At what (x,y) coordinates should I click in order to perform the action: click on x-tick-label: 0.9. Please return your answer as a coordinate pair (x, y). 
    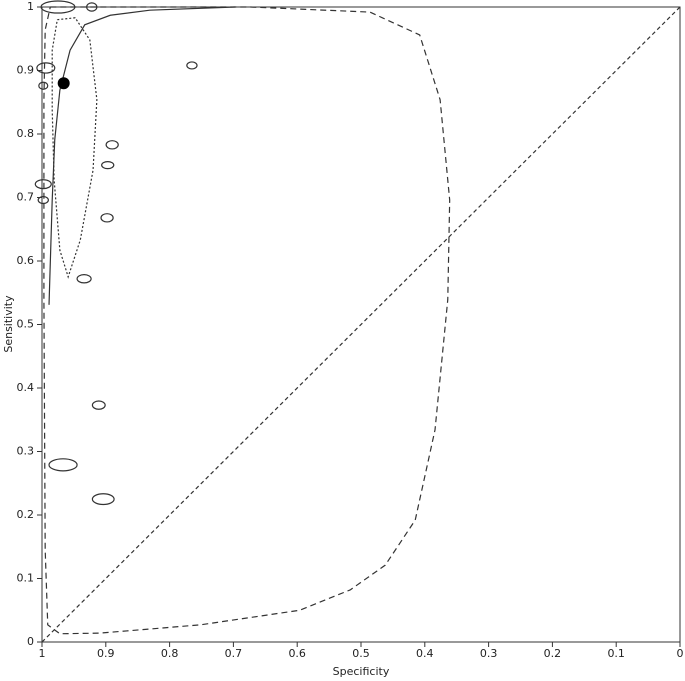
    Looking at the image, I should click on (106, 653).